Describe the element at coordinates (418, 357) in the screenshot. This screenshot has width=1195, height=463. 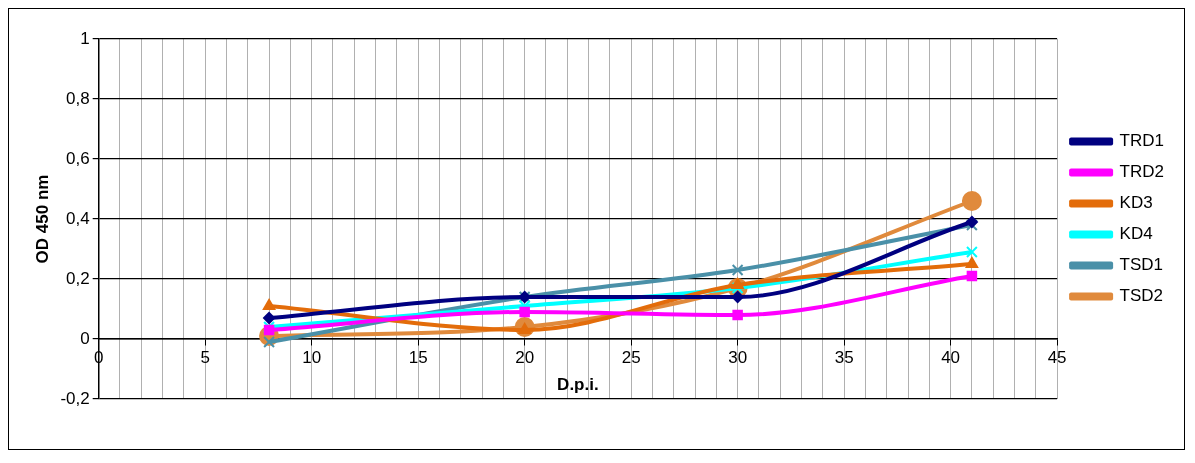
I see `x-tick-label: 15` at that location.